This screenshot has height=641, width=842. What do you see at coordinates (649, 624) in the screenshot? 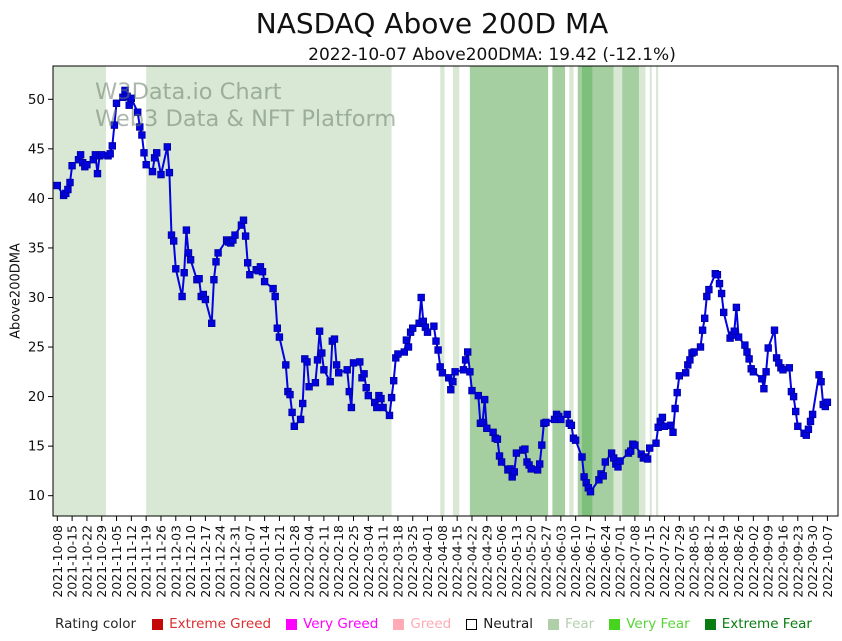
I see `legend-item-very-fear: Very Fear` at bounding box center [649, 624].